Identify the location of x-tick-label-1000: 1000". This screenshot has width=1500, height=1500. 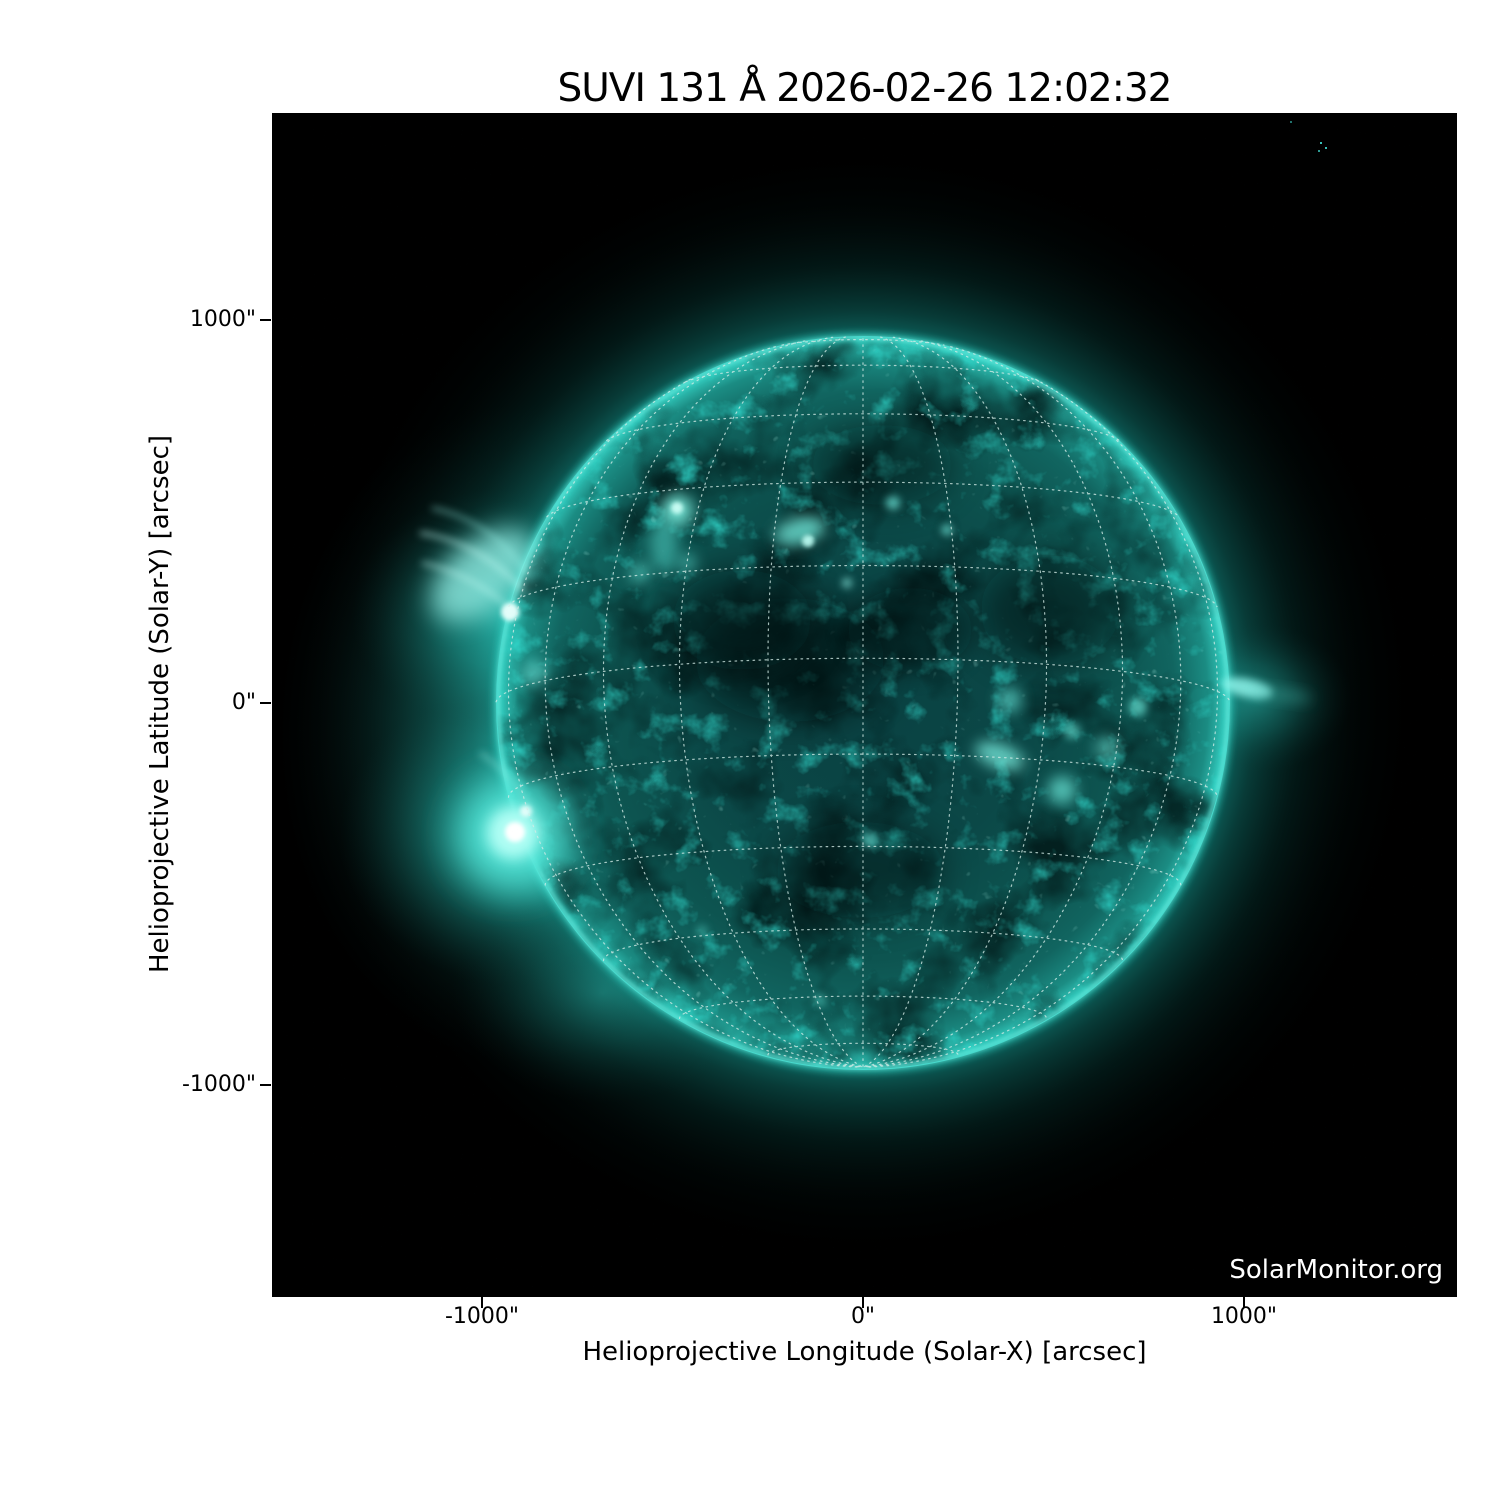
(1244, 1316).